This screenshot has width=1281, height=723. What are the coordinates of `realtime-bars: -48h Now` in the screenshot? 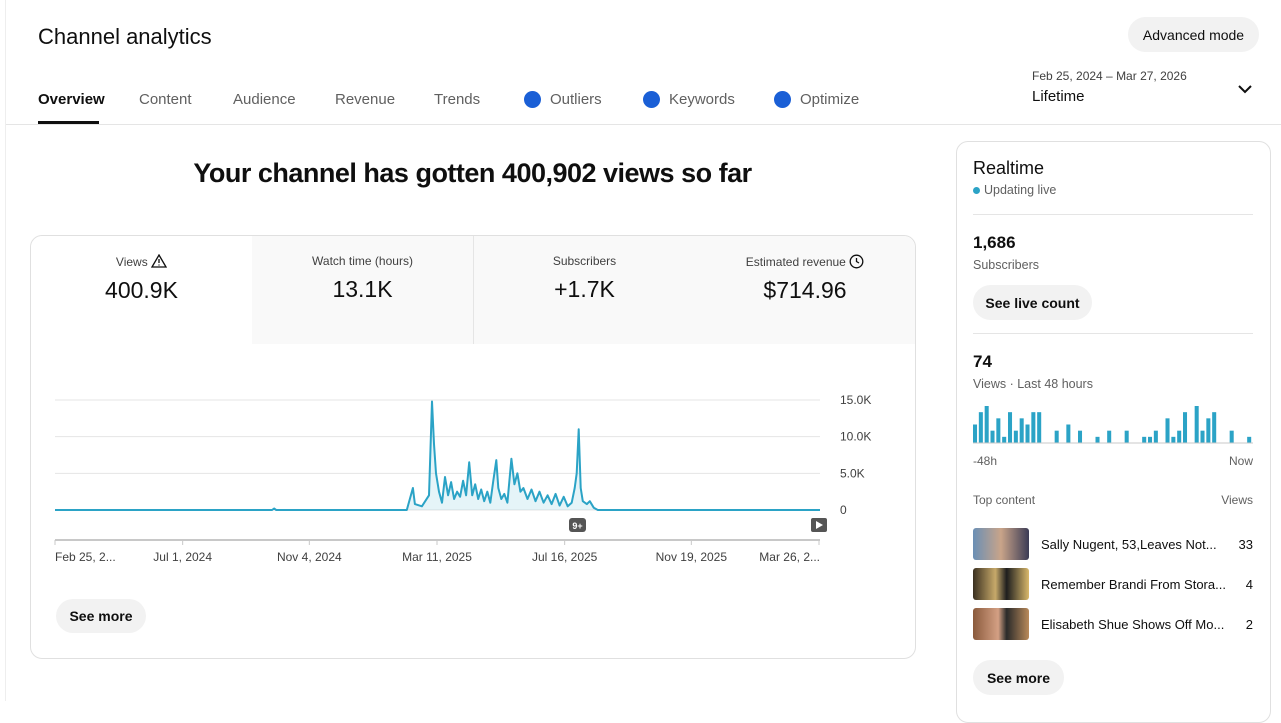 It's located at (1113, 437).